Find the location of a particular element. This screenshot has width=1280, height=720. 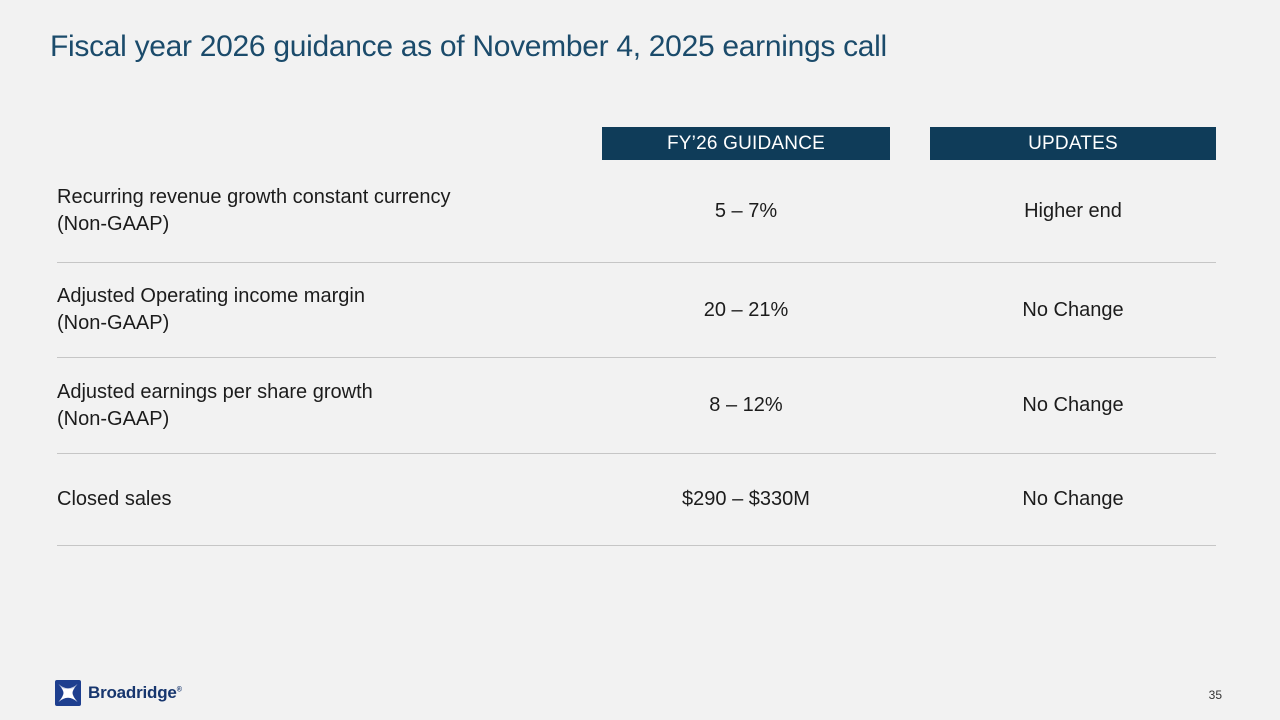

row-label-line1: Adjusted earnings per share growth is located at coordinates (215, 391).